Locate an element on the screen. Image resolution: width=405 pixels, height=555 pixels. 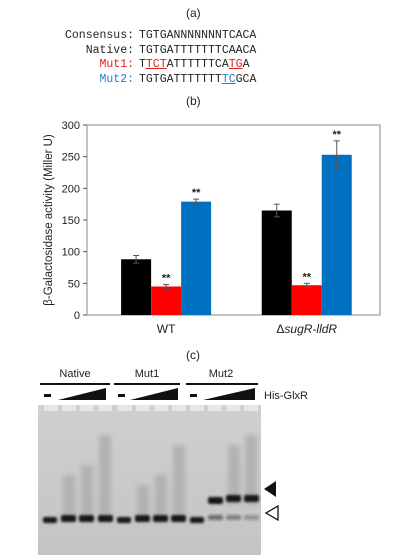
group-label-mut1: Mut1 is located at coordinates (147, 374).